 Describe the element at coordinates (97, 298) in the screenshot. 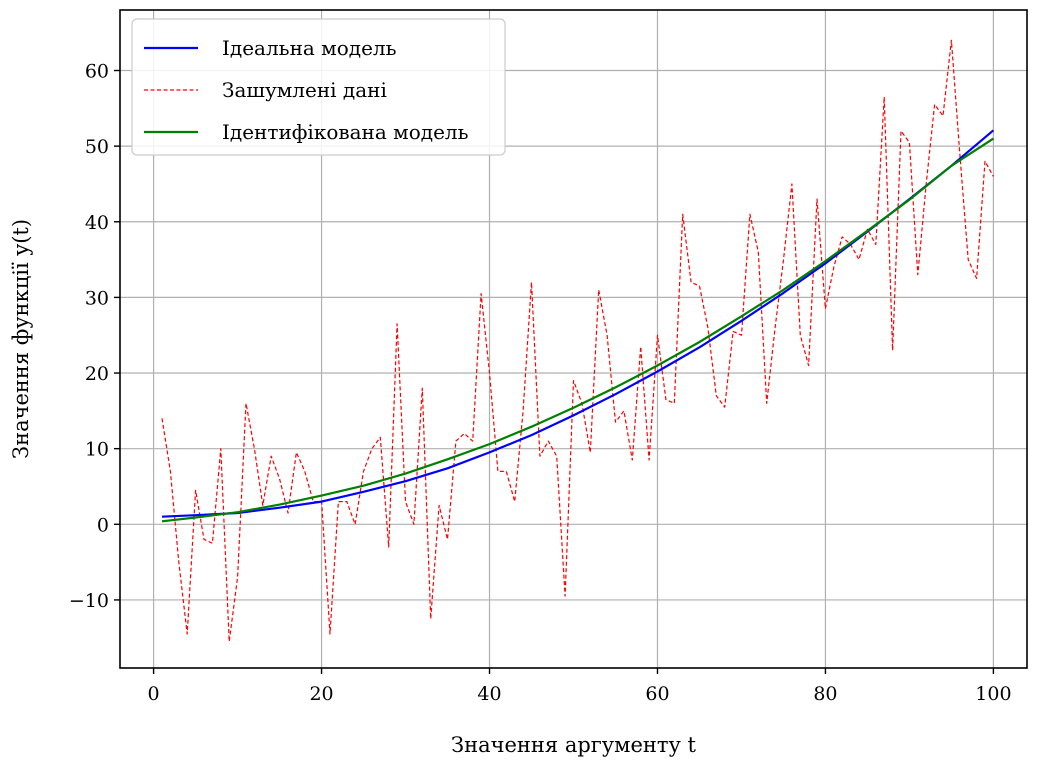

I see `y-tick-label: 30` at that location.